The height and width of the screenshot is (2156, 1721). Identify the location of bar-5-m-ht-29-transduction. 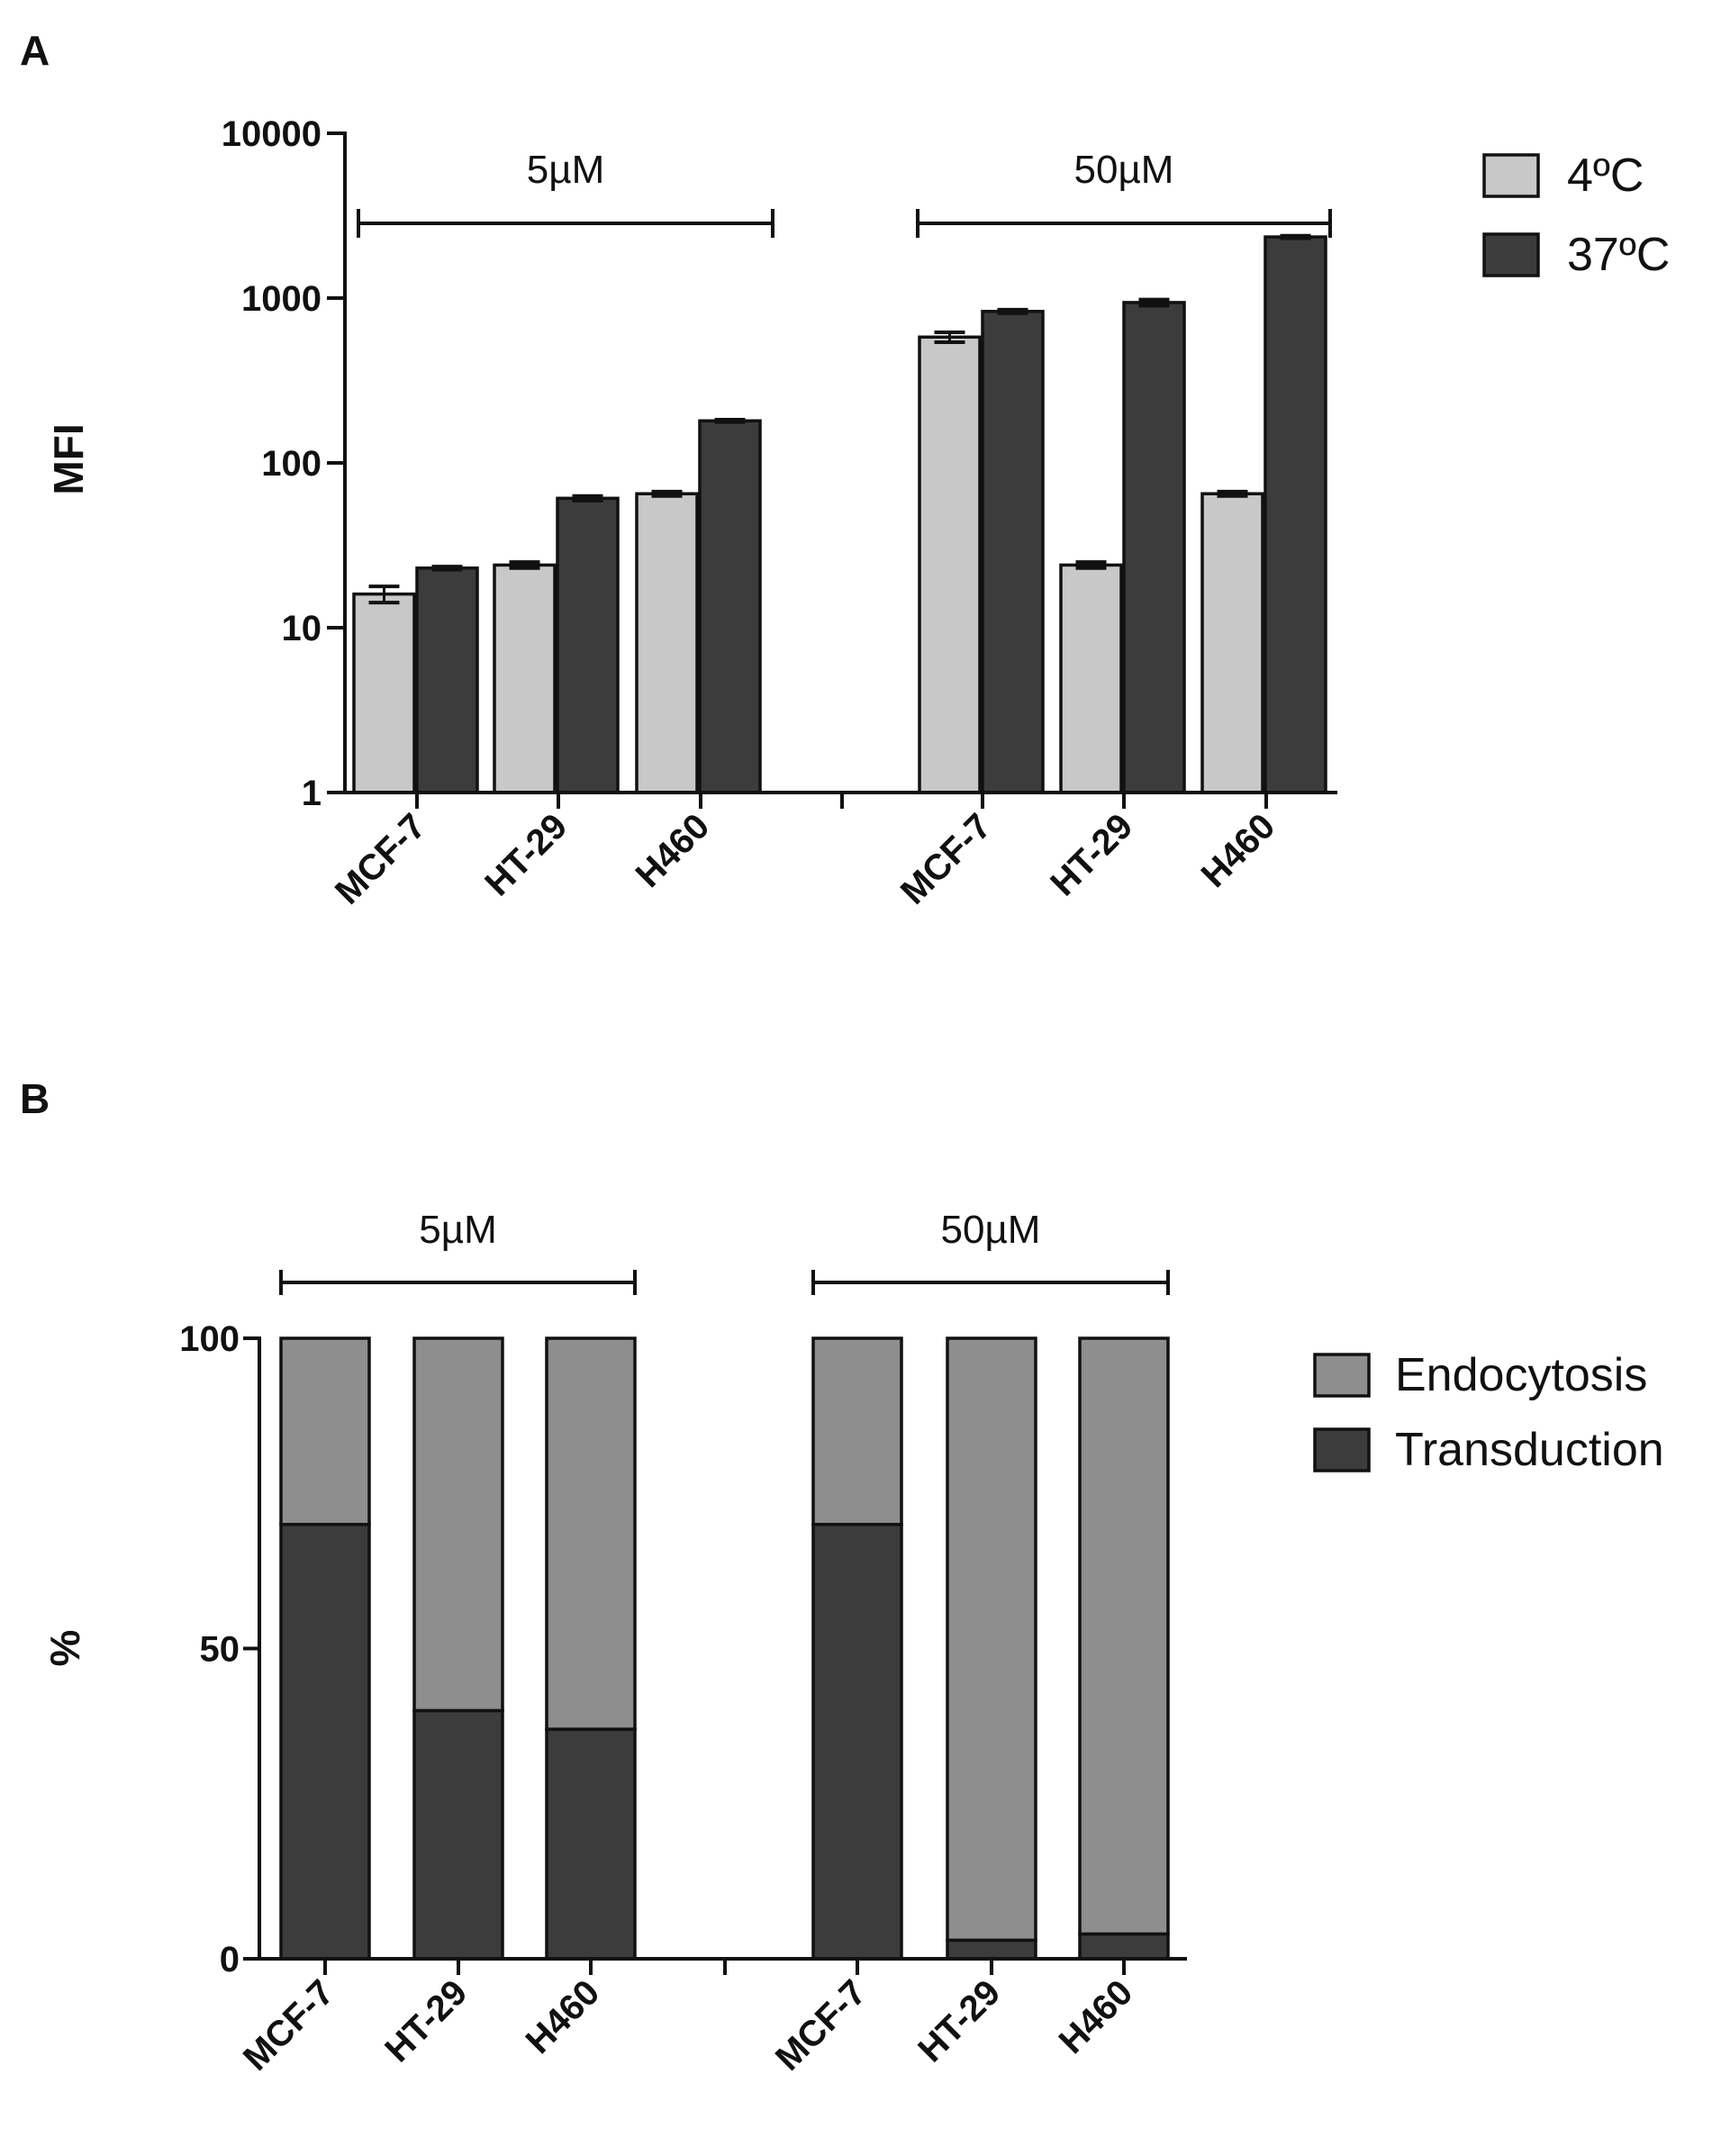
(458, 1835).